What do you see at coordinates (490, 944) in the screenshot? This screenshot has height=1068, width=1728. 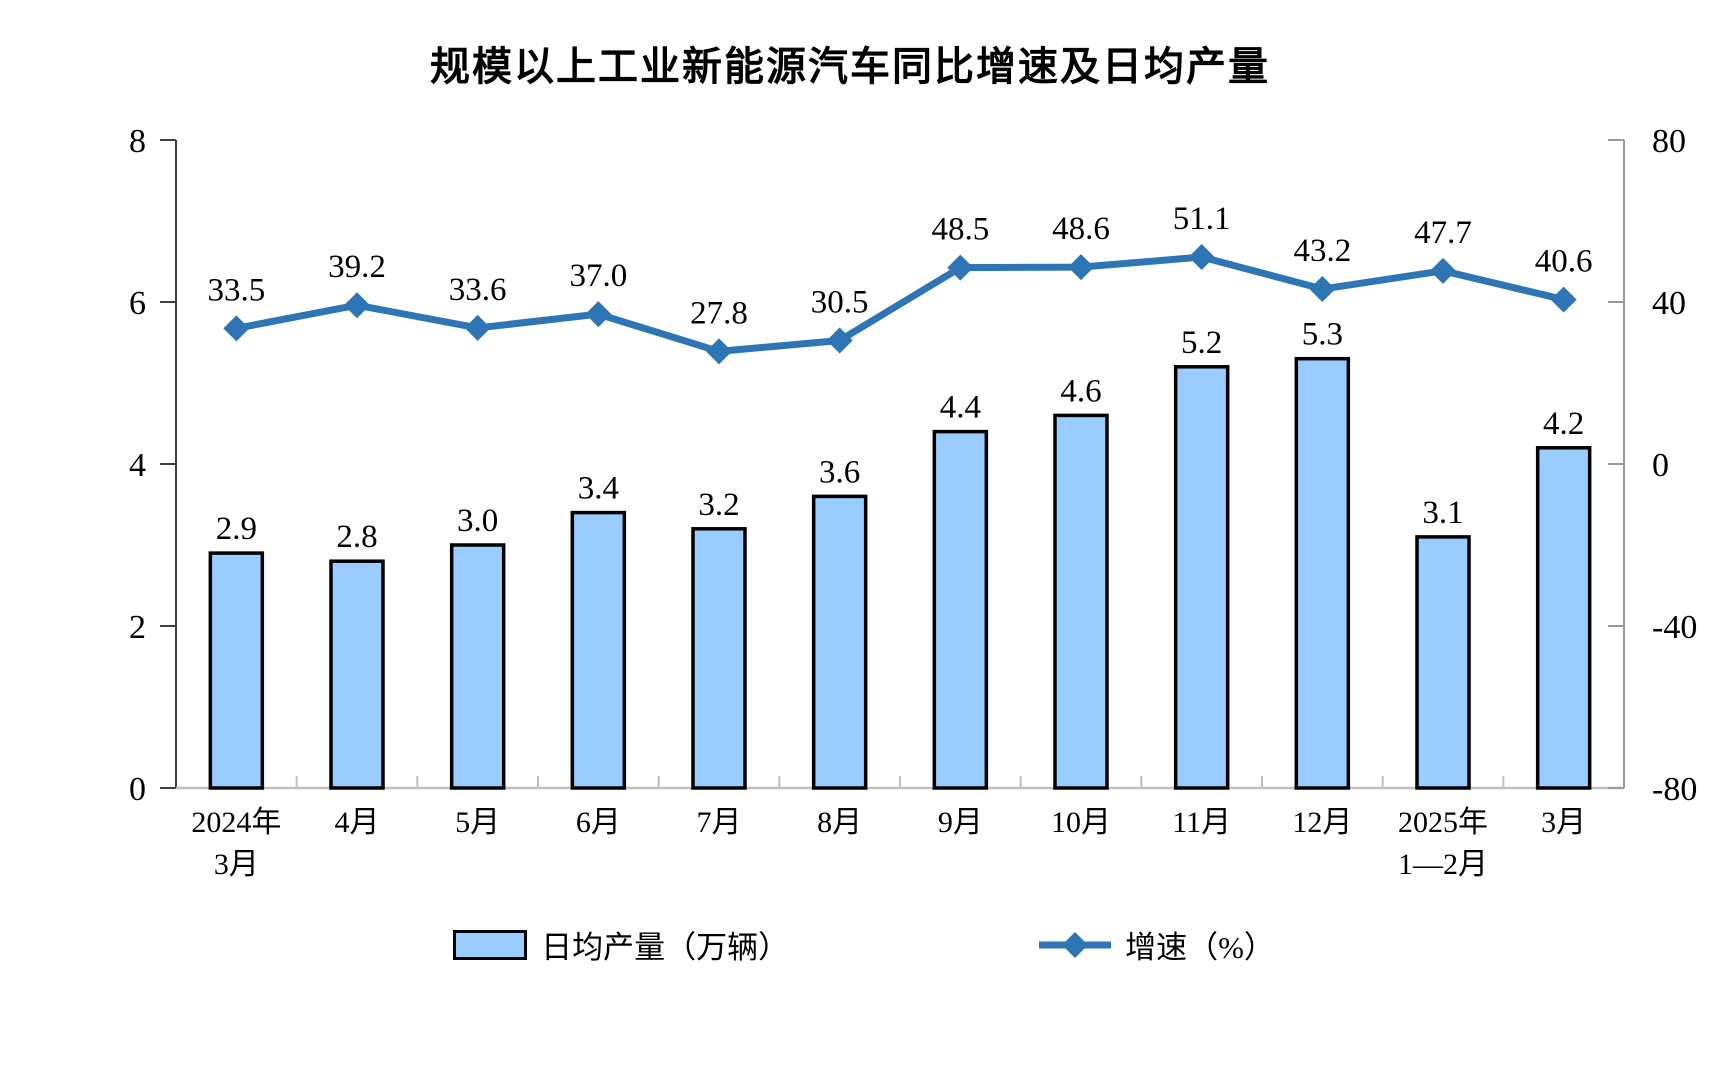 I see `bar-series-swatch` at bounding box center [490, 944].